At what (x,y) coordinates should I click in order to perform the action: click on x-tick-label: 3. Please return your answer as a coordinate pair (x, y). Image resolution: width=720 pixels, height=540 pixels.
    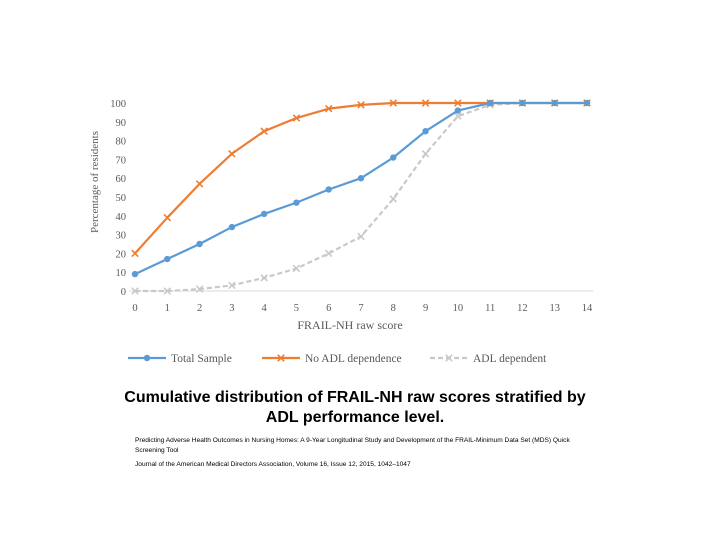
    Looking at the image, I should click on (231, 308).